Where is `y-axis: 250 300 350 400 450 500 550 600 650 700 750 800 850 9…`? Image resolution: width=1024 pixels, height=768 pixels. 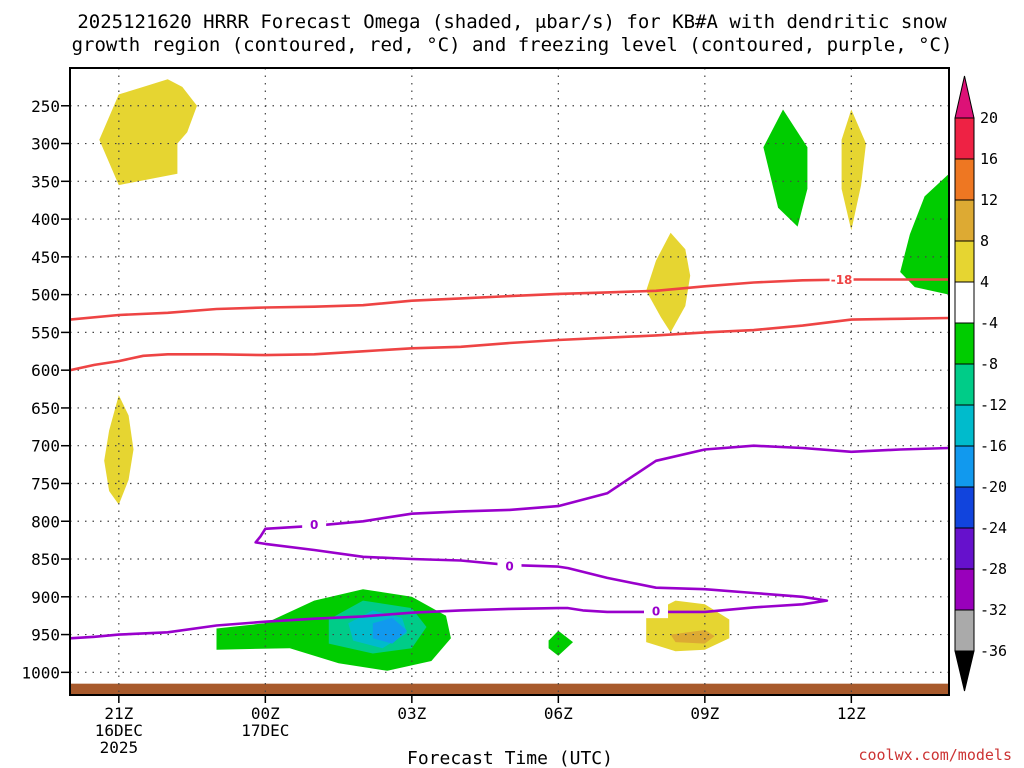
y-axis: 250 300 350 400 450 500 550 600 650 700 750 800 850 9… is located at coordinates (45, 389).